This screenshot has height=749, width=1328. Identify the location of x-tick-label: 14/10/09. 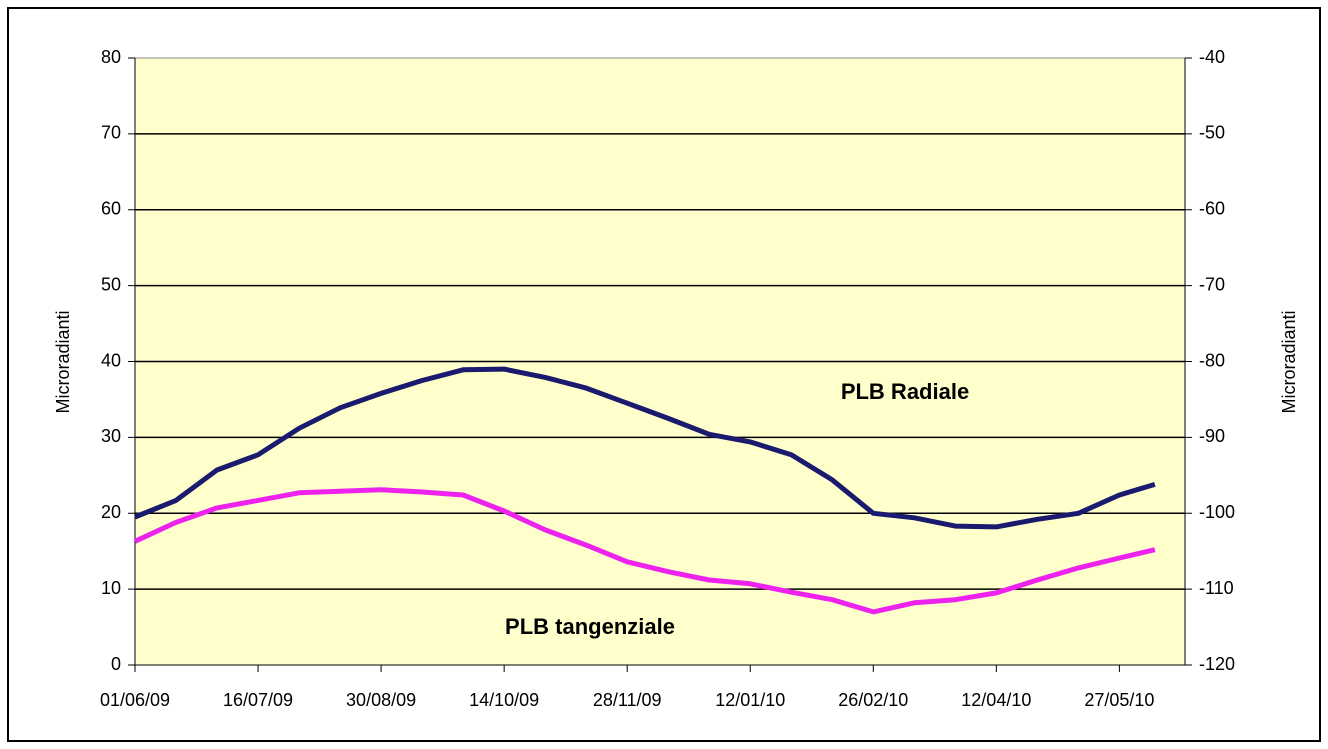
(504, 700).